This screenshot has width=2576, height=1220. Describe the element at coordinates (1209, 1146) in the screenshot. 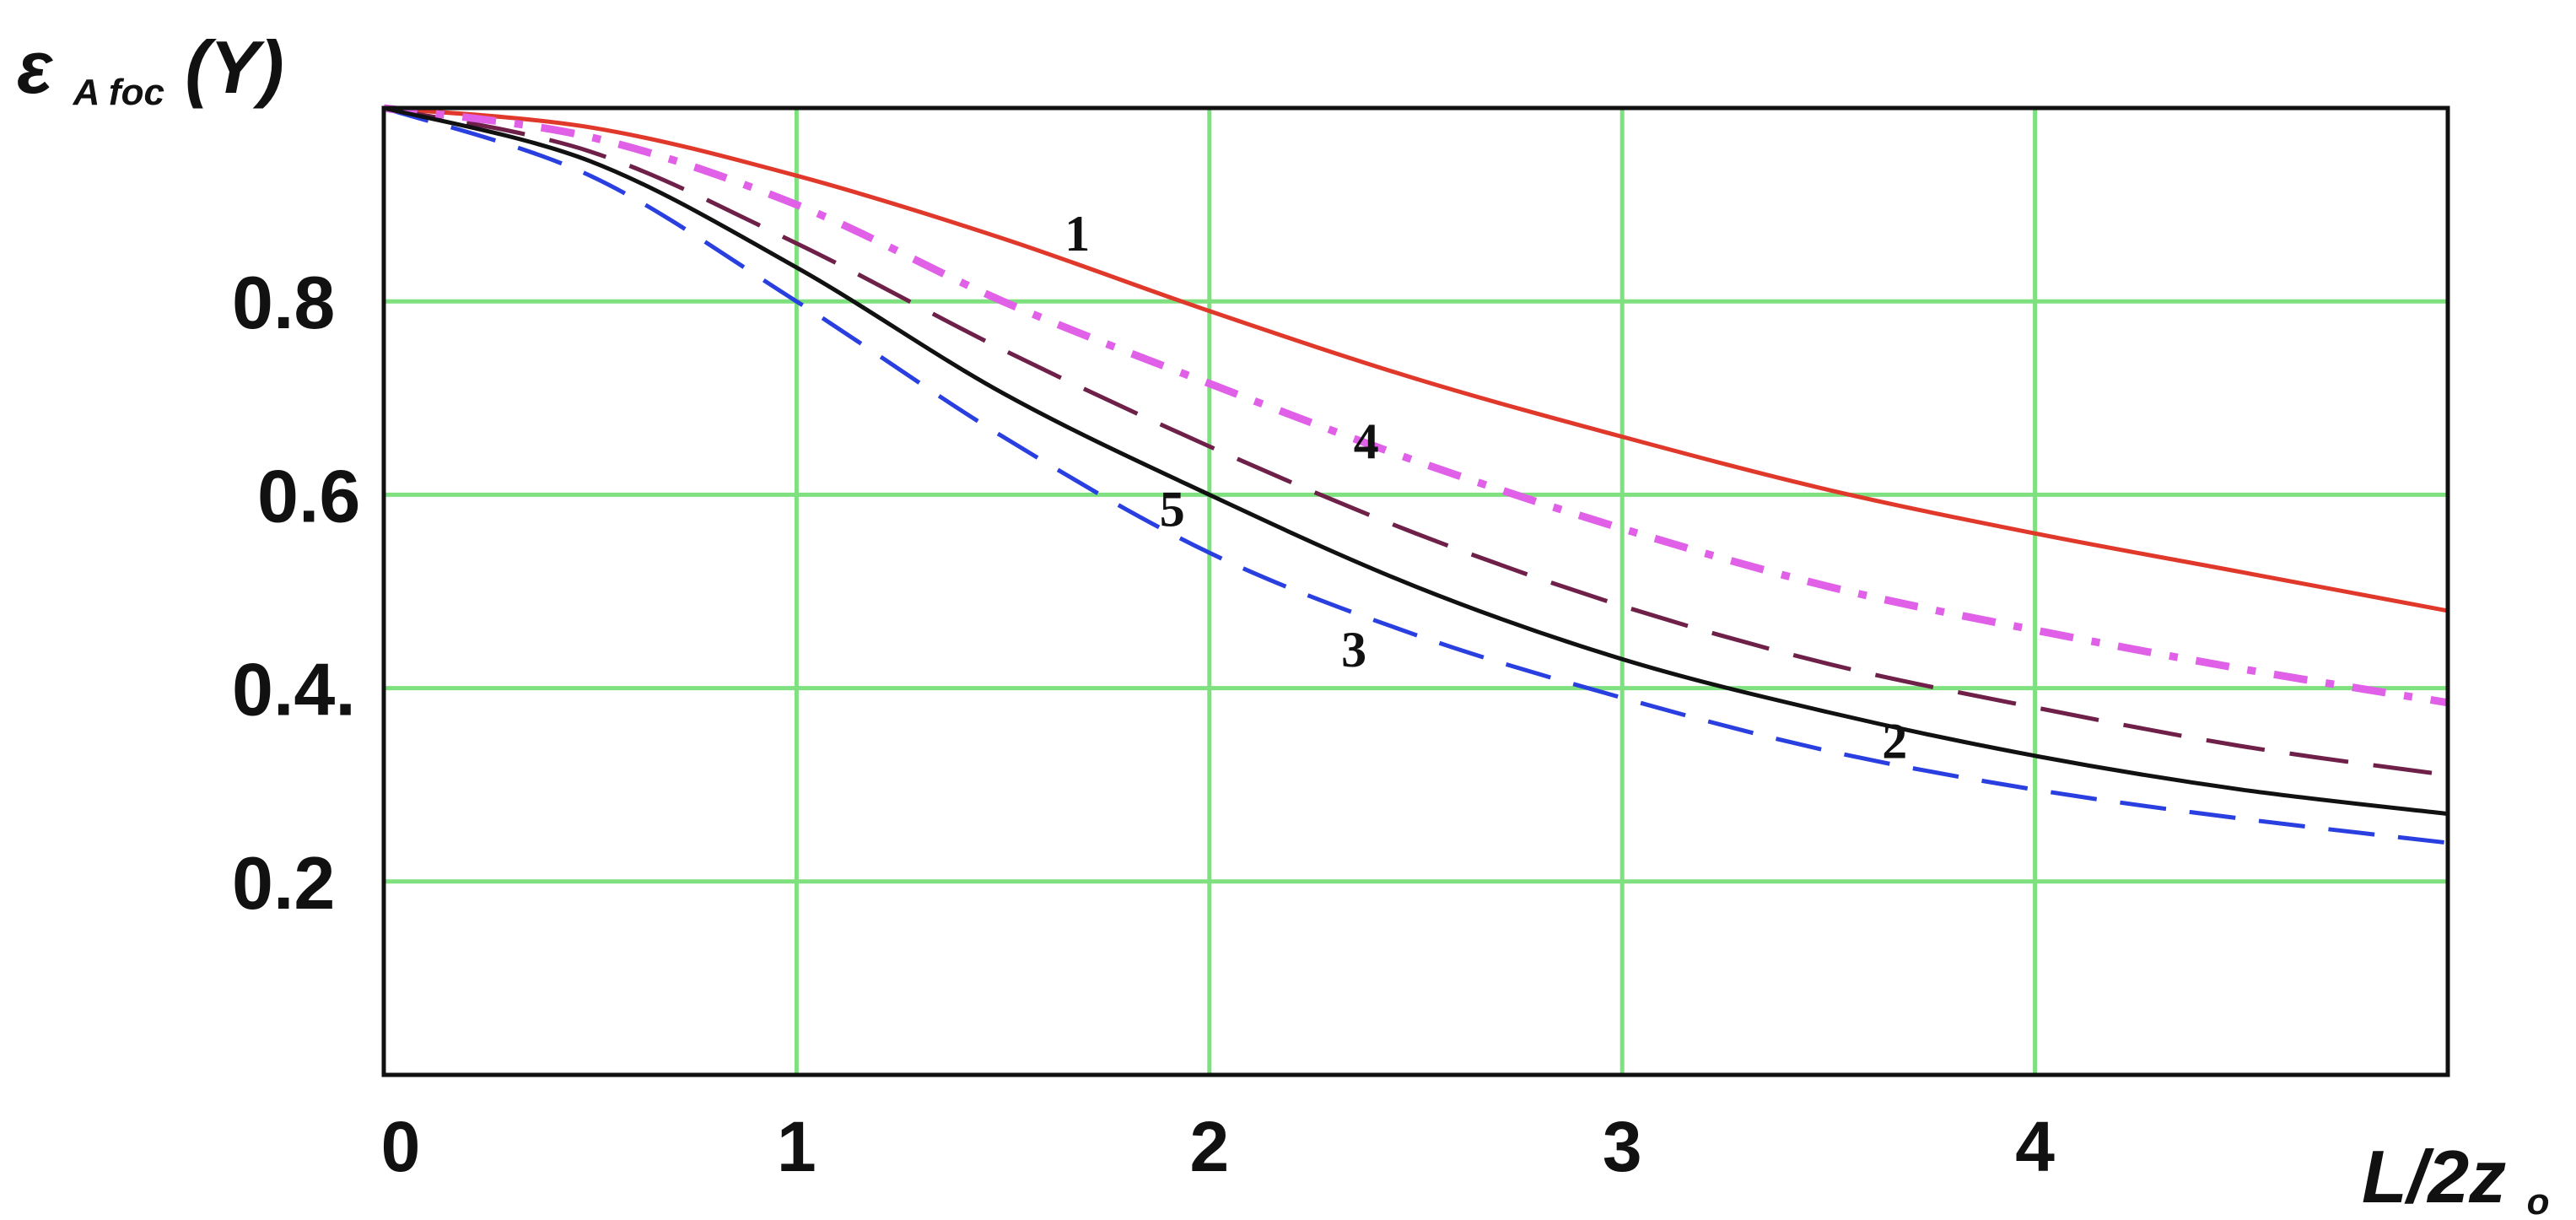

I see `x-tick-label: 2` at that location.